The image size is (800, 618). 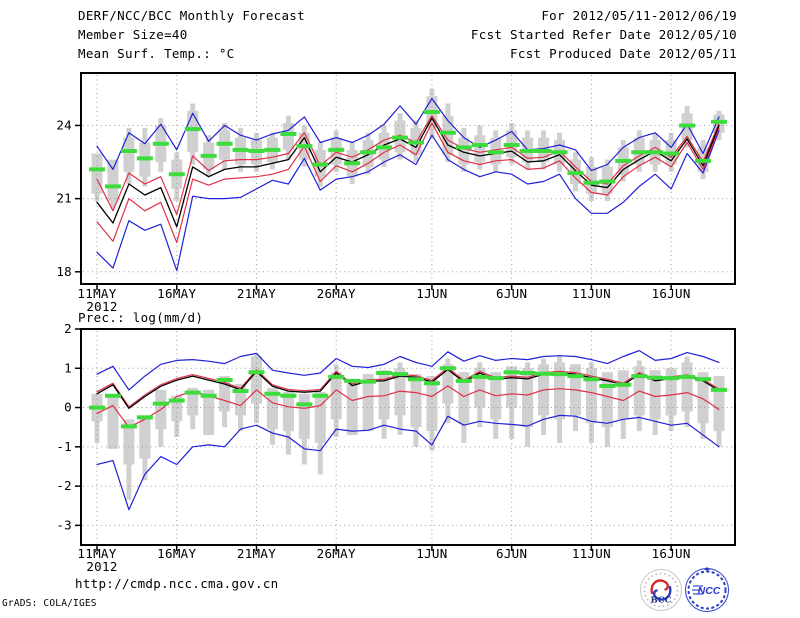 I want to click on footer-url: http://cmdp.ncc.cma.gov.cn, so click(x=177, y=583).